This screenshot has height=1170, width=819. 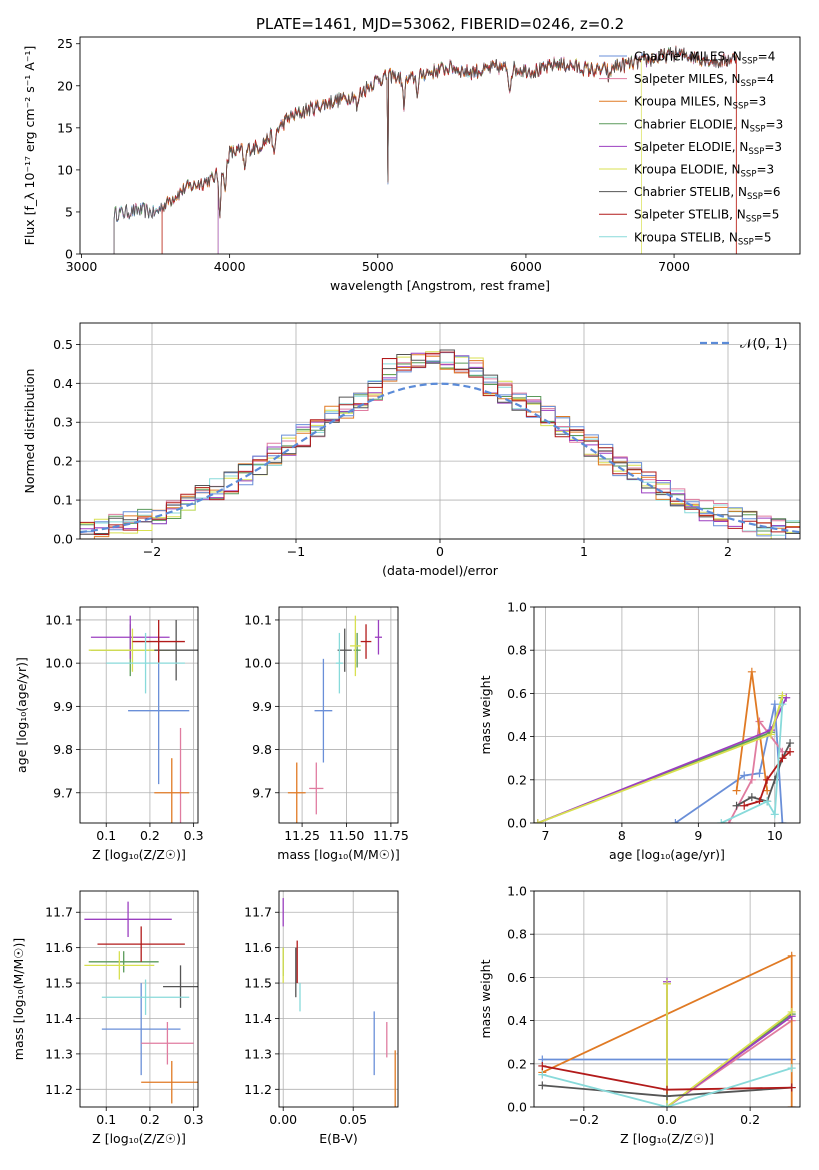 I want to click on x-tick-label: 11.25, so click(x=302, y=835).